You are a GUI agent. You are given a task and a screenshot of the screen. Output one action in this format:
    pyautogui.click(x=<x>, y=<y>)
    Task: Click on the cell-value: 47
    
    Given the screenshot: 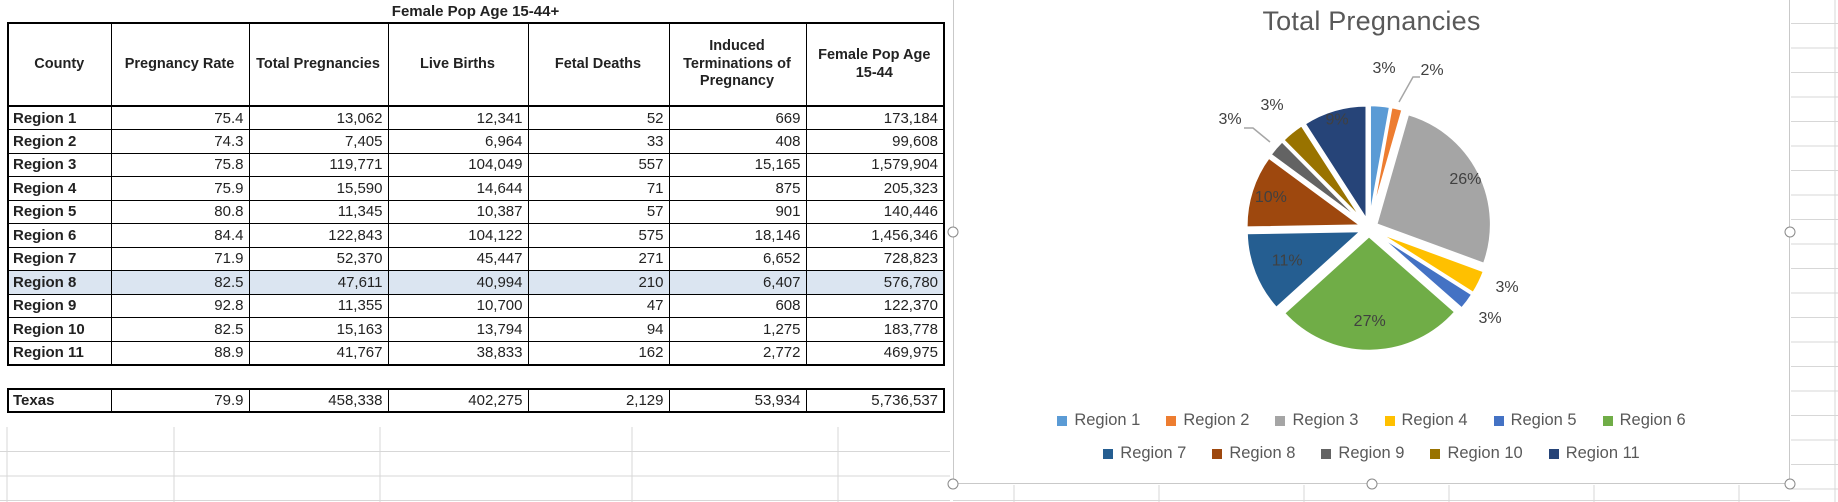 What is the action you would take?
    pyautogui.click(x=598, y=305)
    